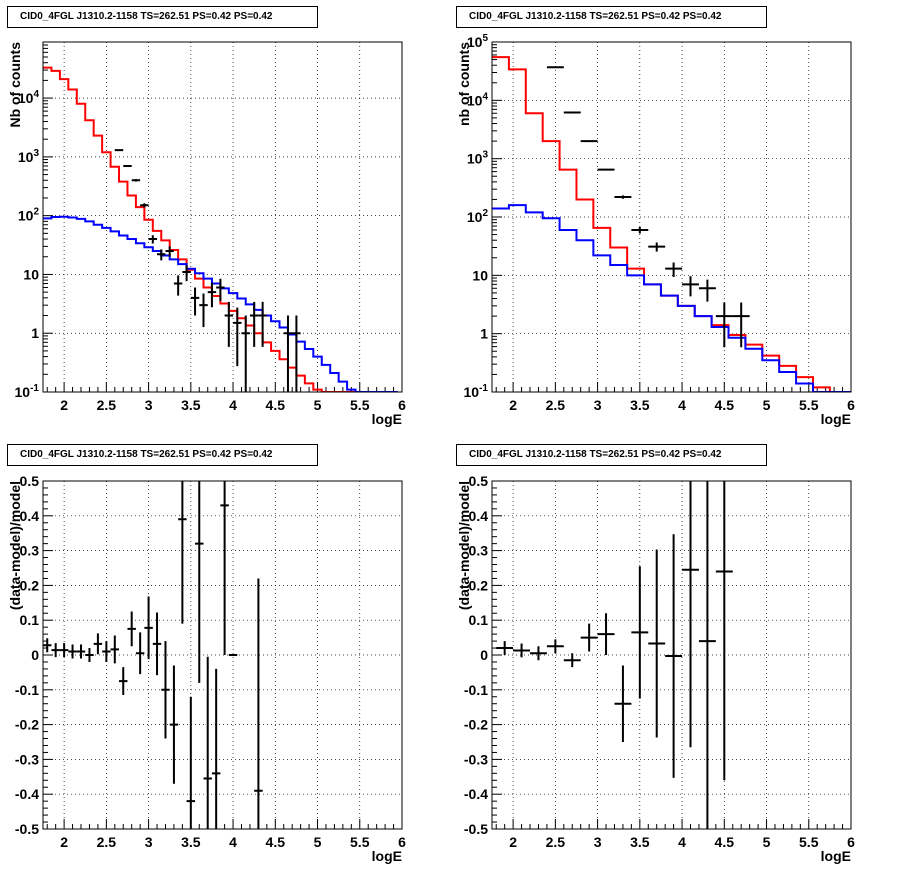  I want to click on y-tick-label: 10⁻¹, so click(476, 391).